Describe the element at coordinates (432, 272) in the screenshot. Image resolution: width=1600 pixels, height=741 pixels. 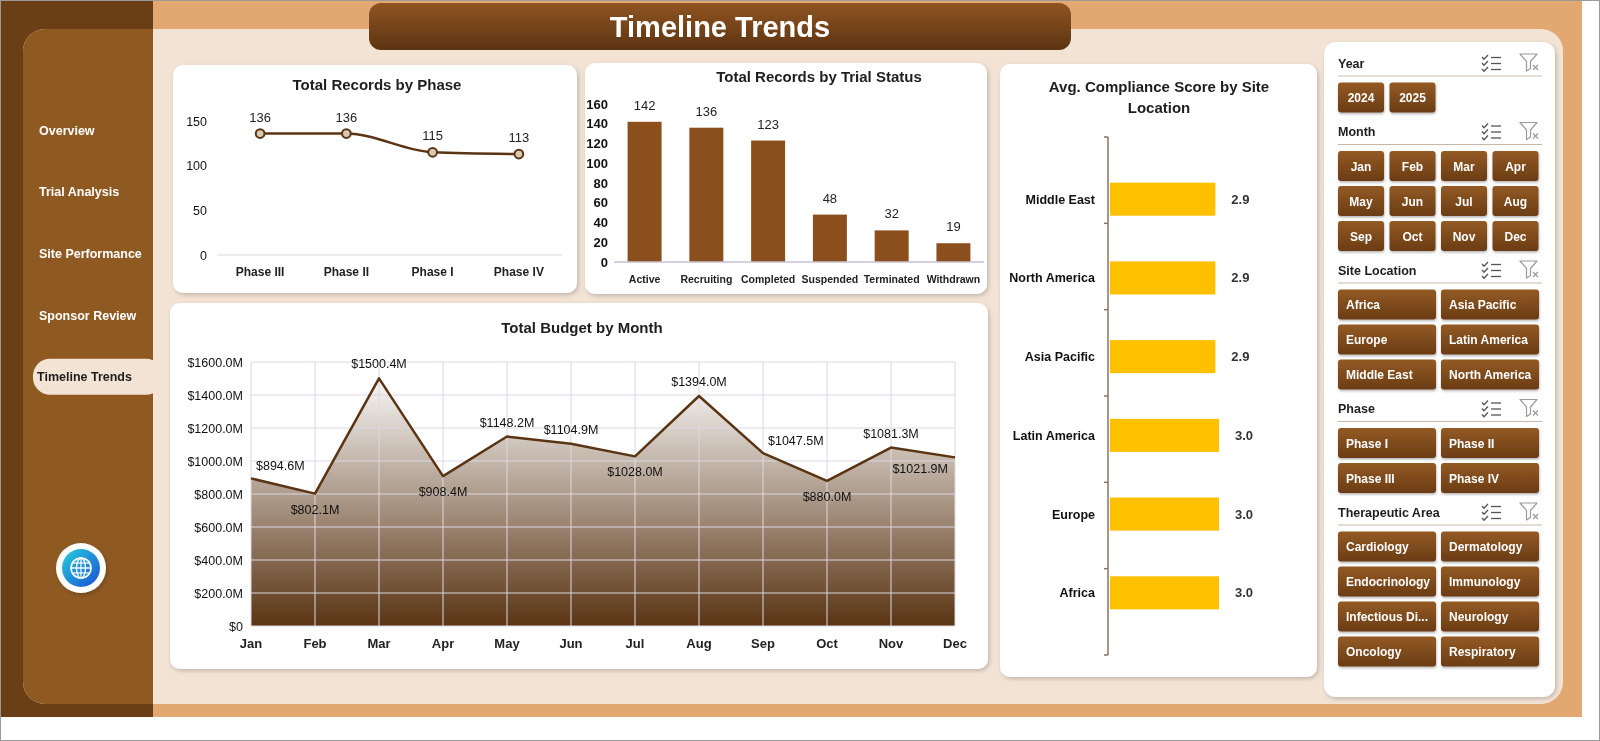
I see `x-tick-label: Phase I` at that location.